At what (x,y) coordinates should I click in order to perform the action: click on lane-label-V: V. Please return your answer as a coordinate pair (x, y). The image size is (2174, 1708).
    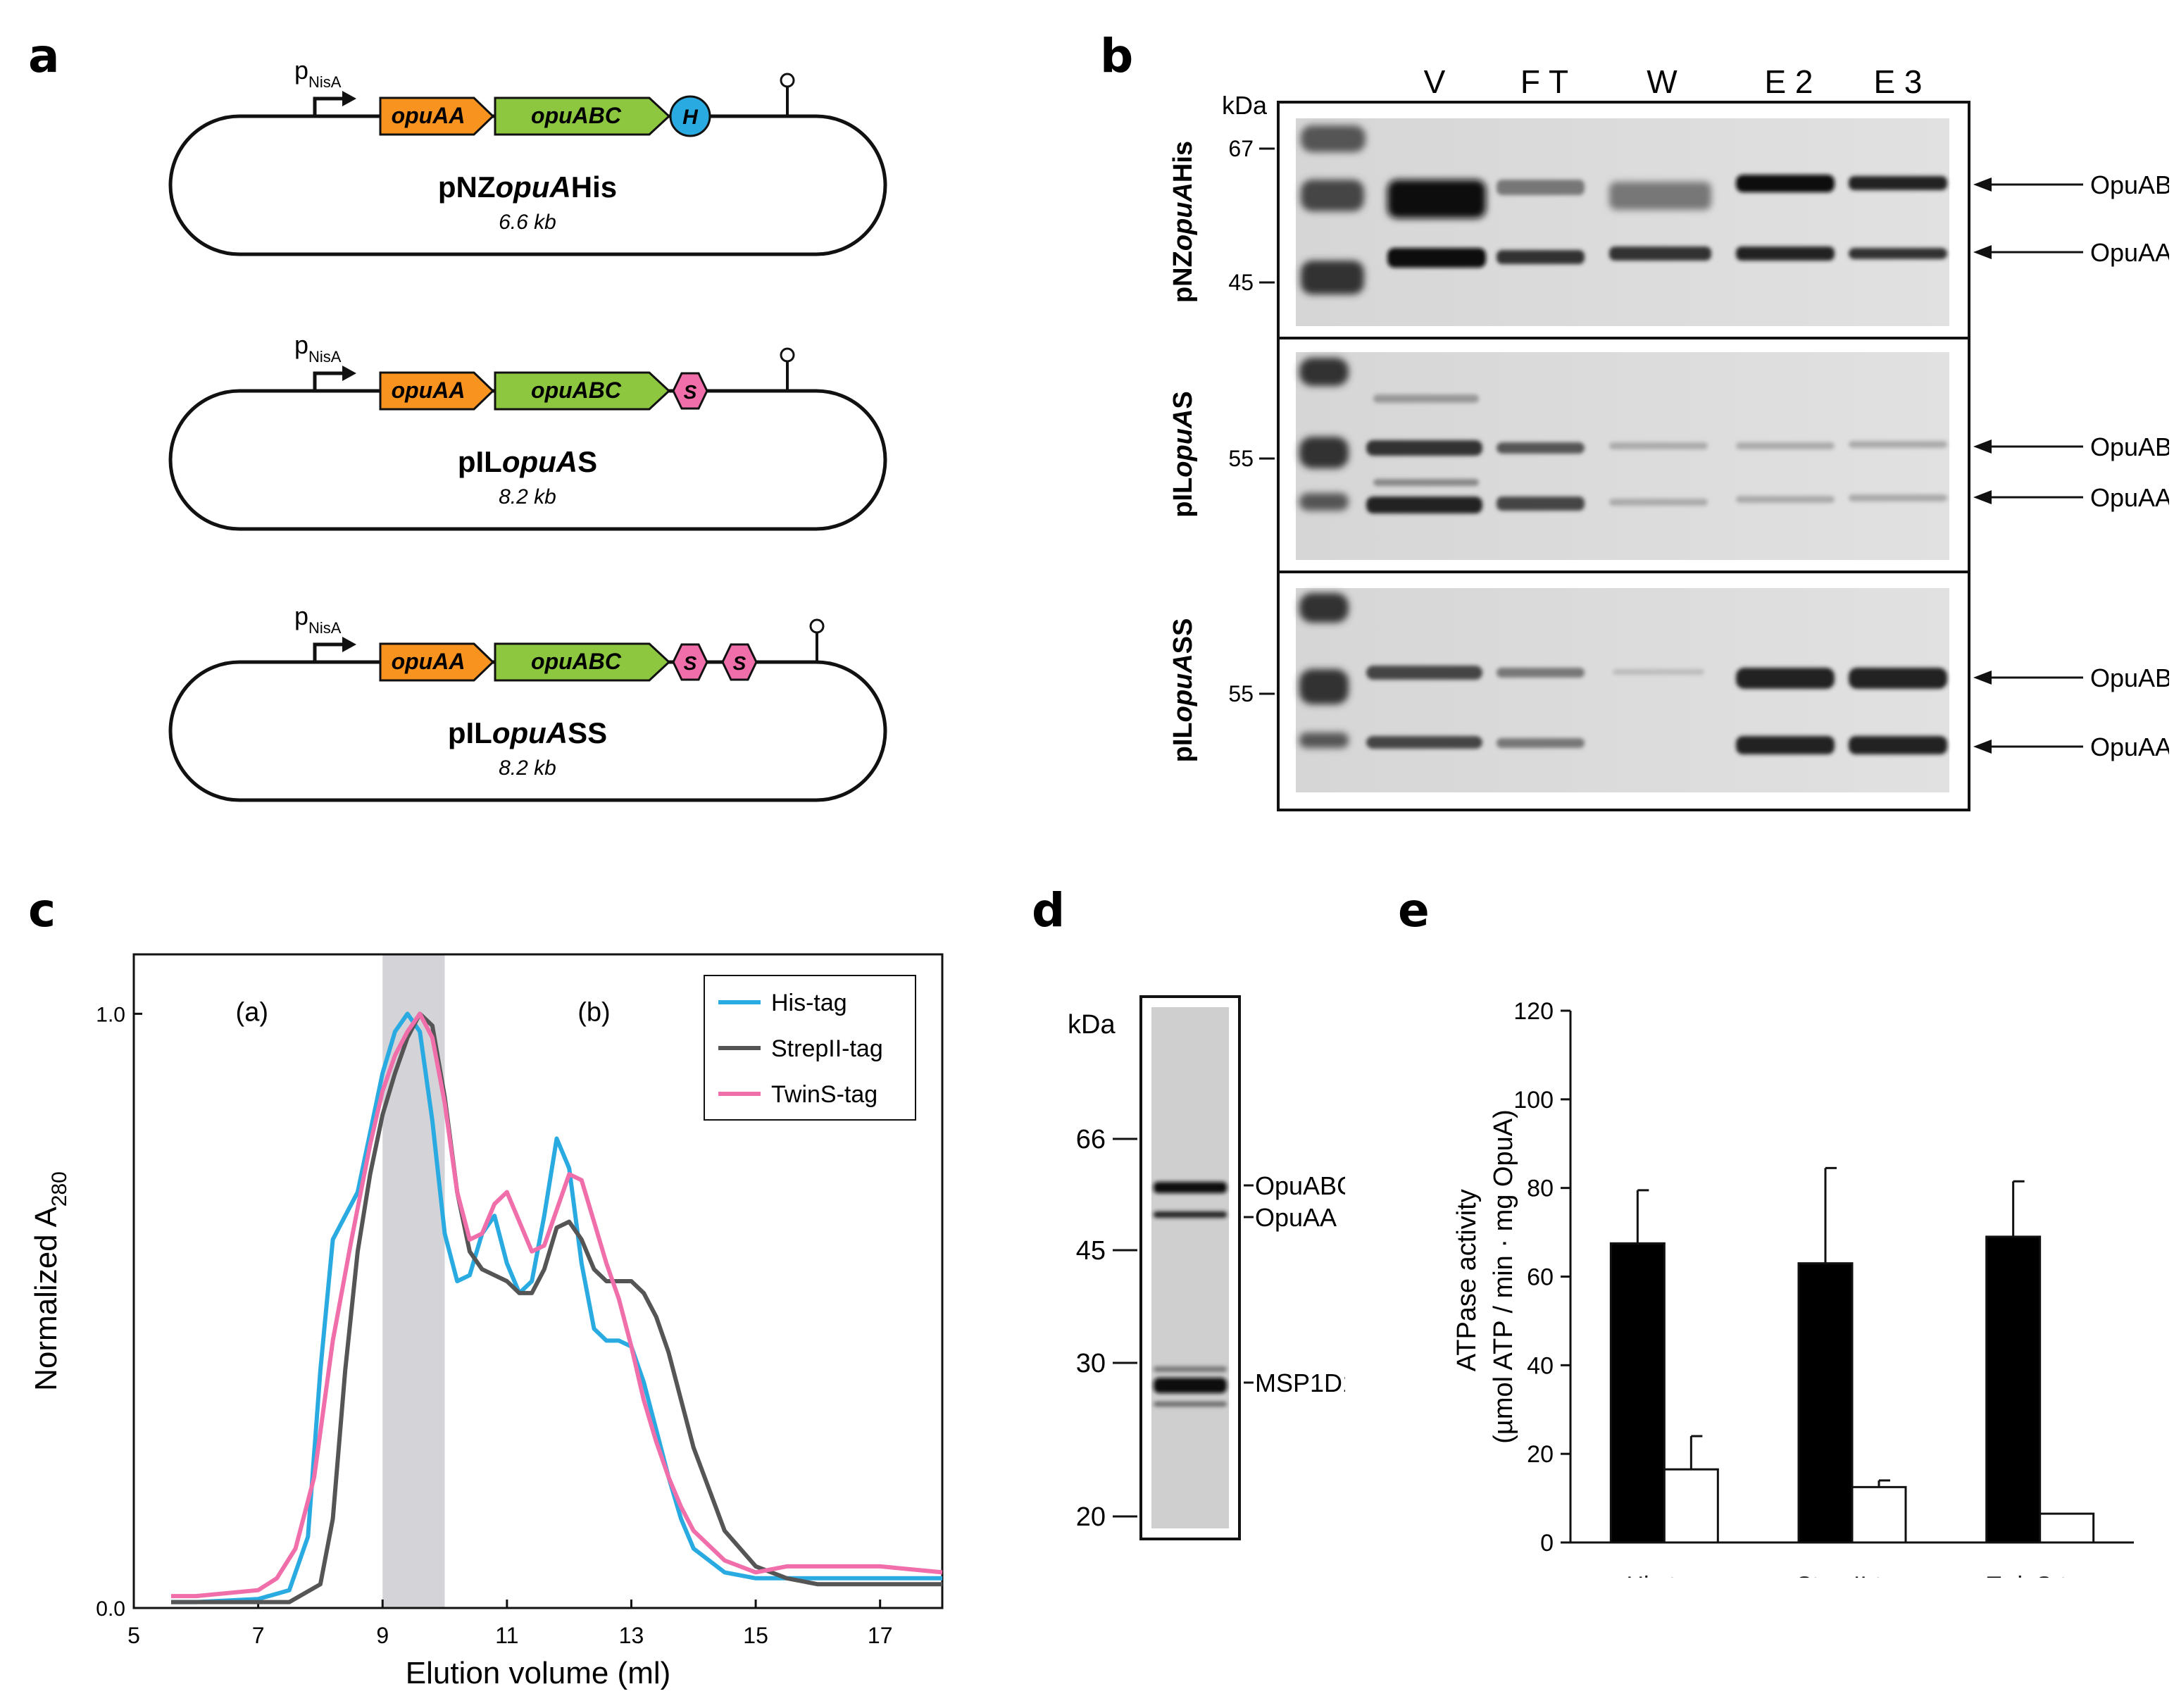
    Looking at the image, I should click on (1435, 81).